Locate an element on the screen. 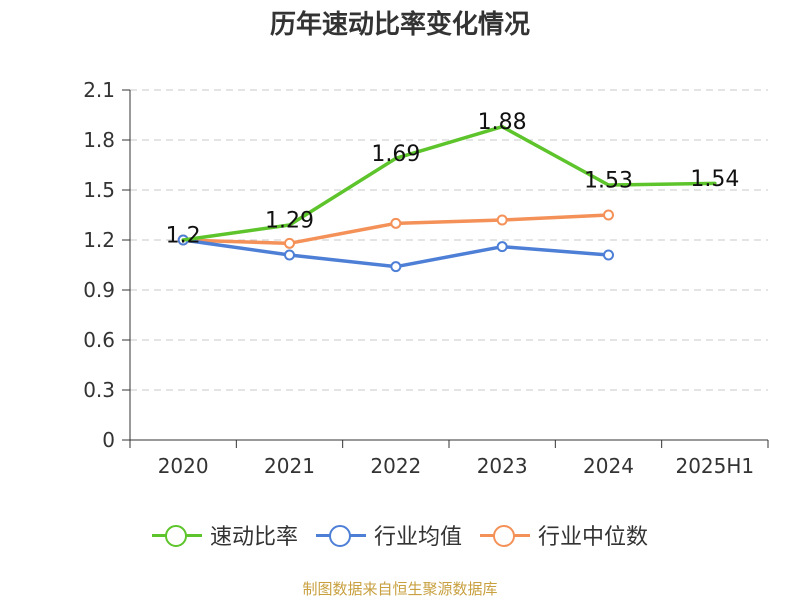  legend-item-industry-median: 行业中位数 is located at coordinates (564, 535).